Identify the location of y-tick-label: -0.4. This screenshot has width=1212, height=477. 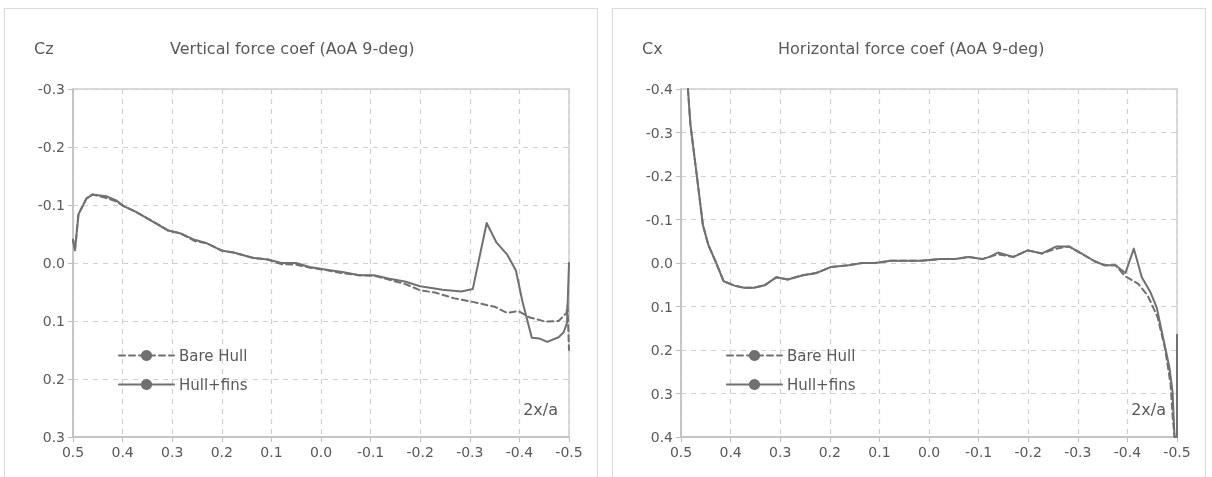
(659, 89).